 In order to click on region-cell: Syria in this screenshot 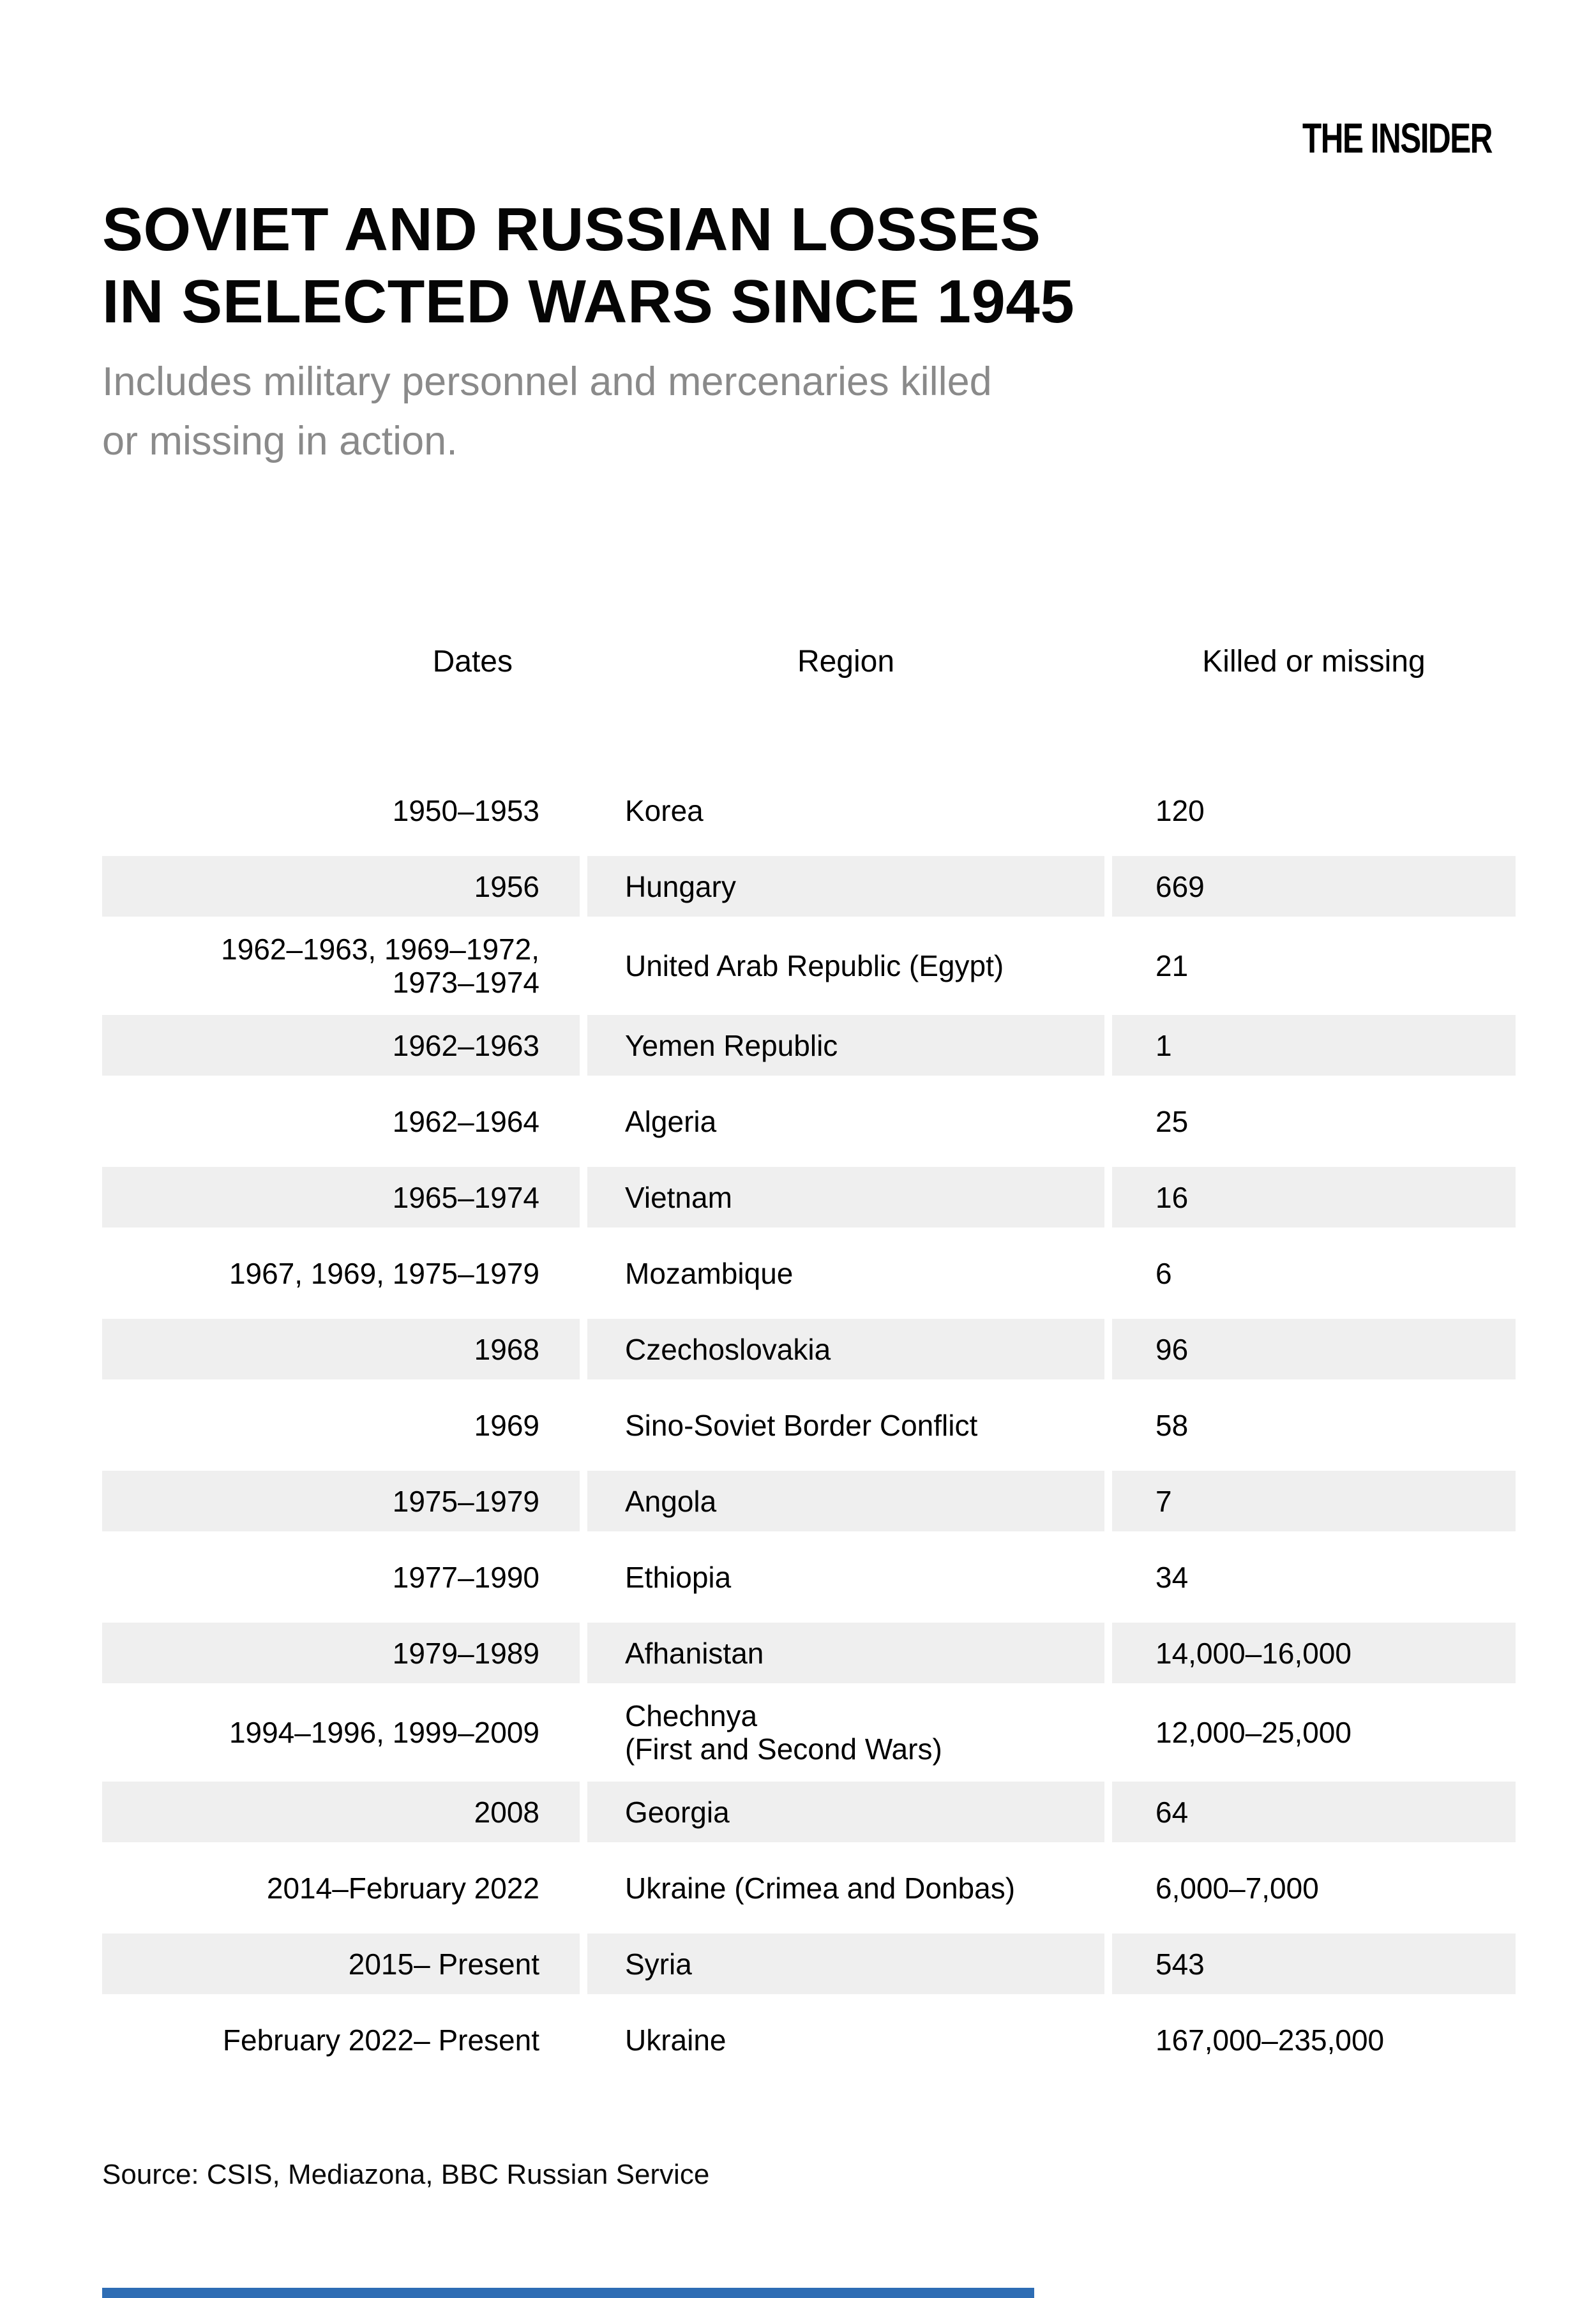, I will do `click(845, 1964)`.